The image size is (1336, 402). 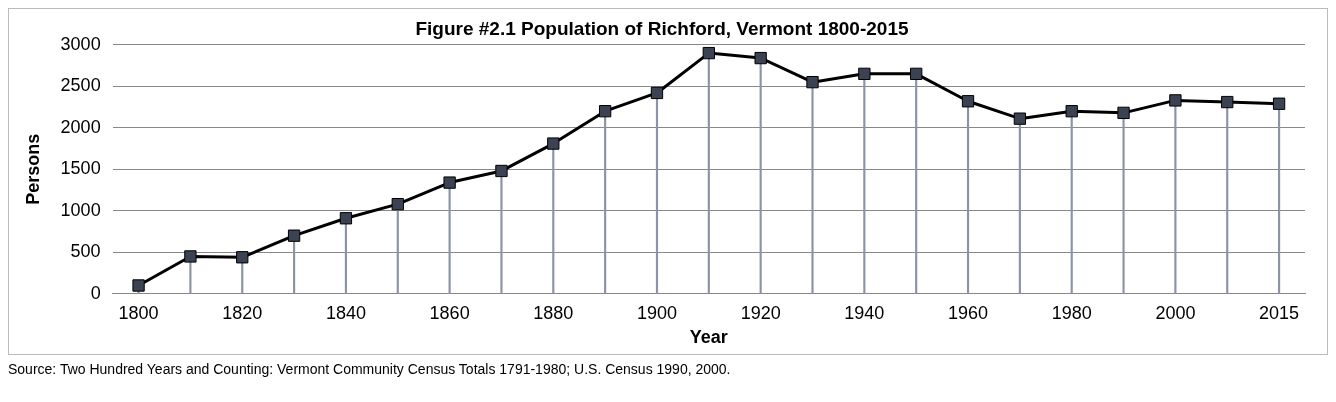 What do you see at coordinates (449, 312) in the screenshot?
I see `x-tick-label: 1860` at bounding box center [449, 312].